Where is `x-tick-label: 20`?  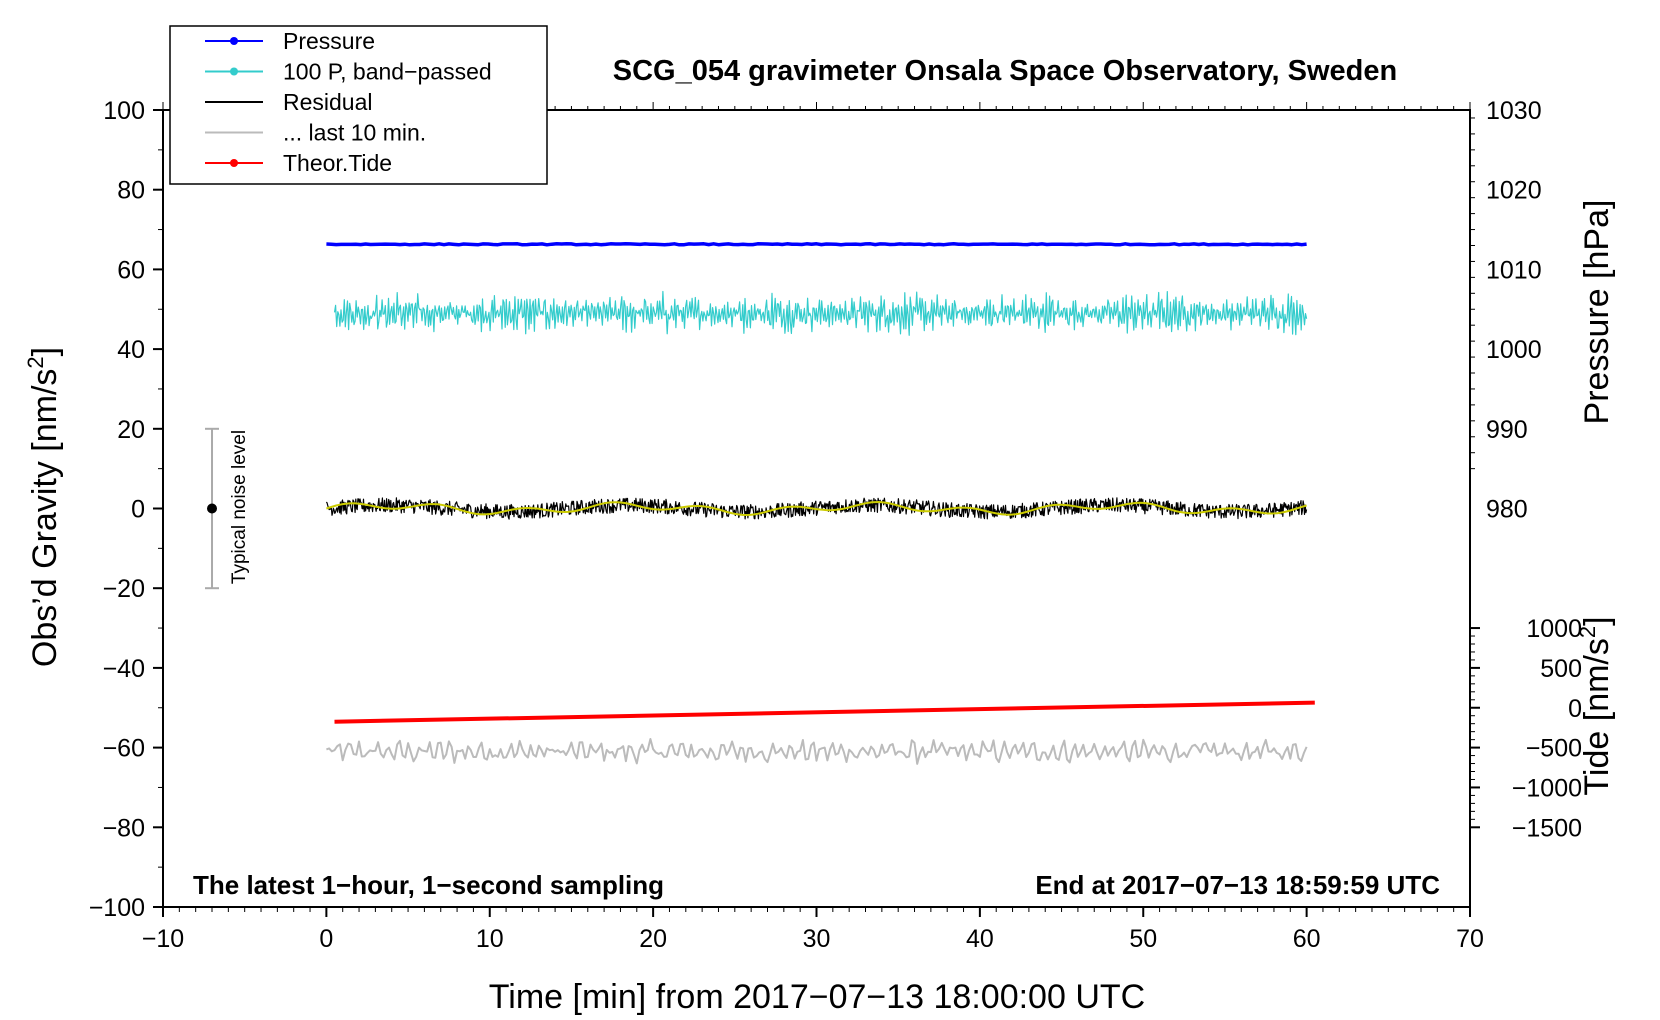
x-tick-label: 20 is located at coordinates (653, 939).